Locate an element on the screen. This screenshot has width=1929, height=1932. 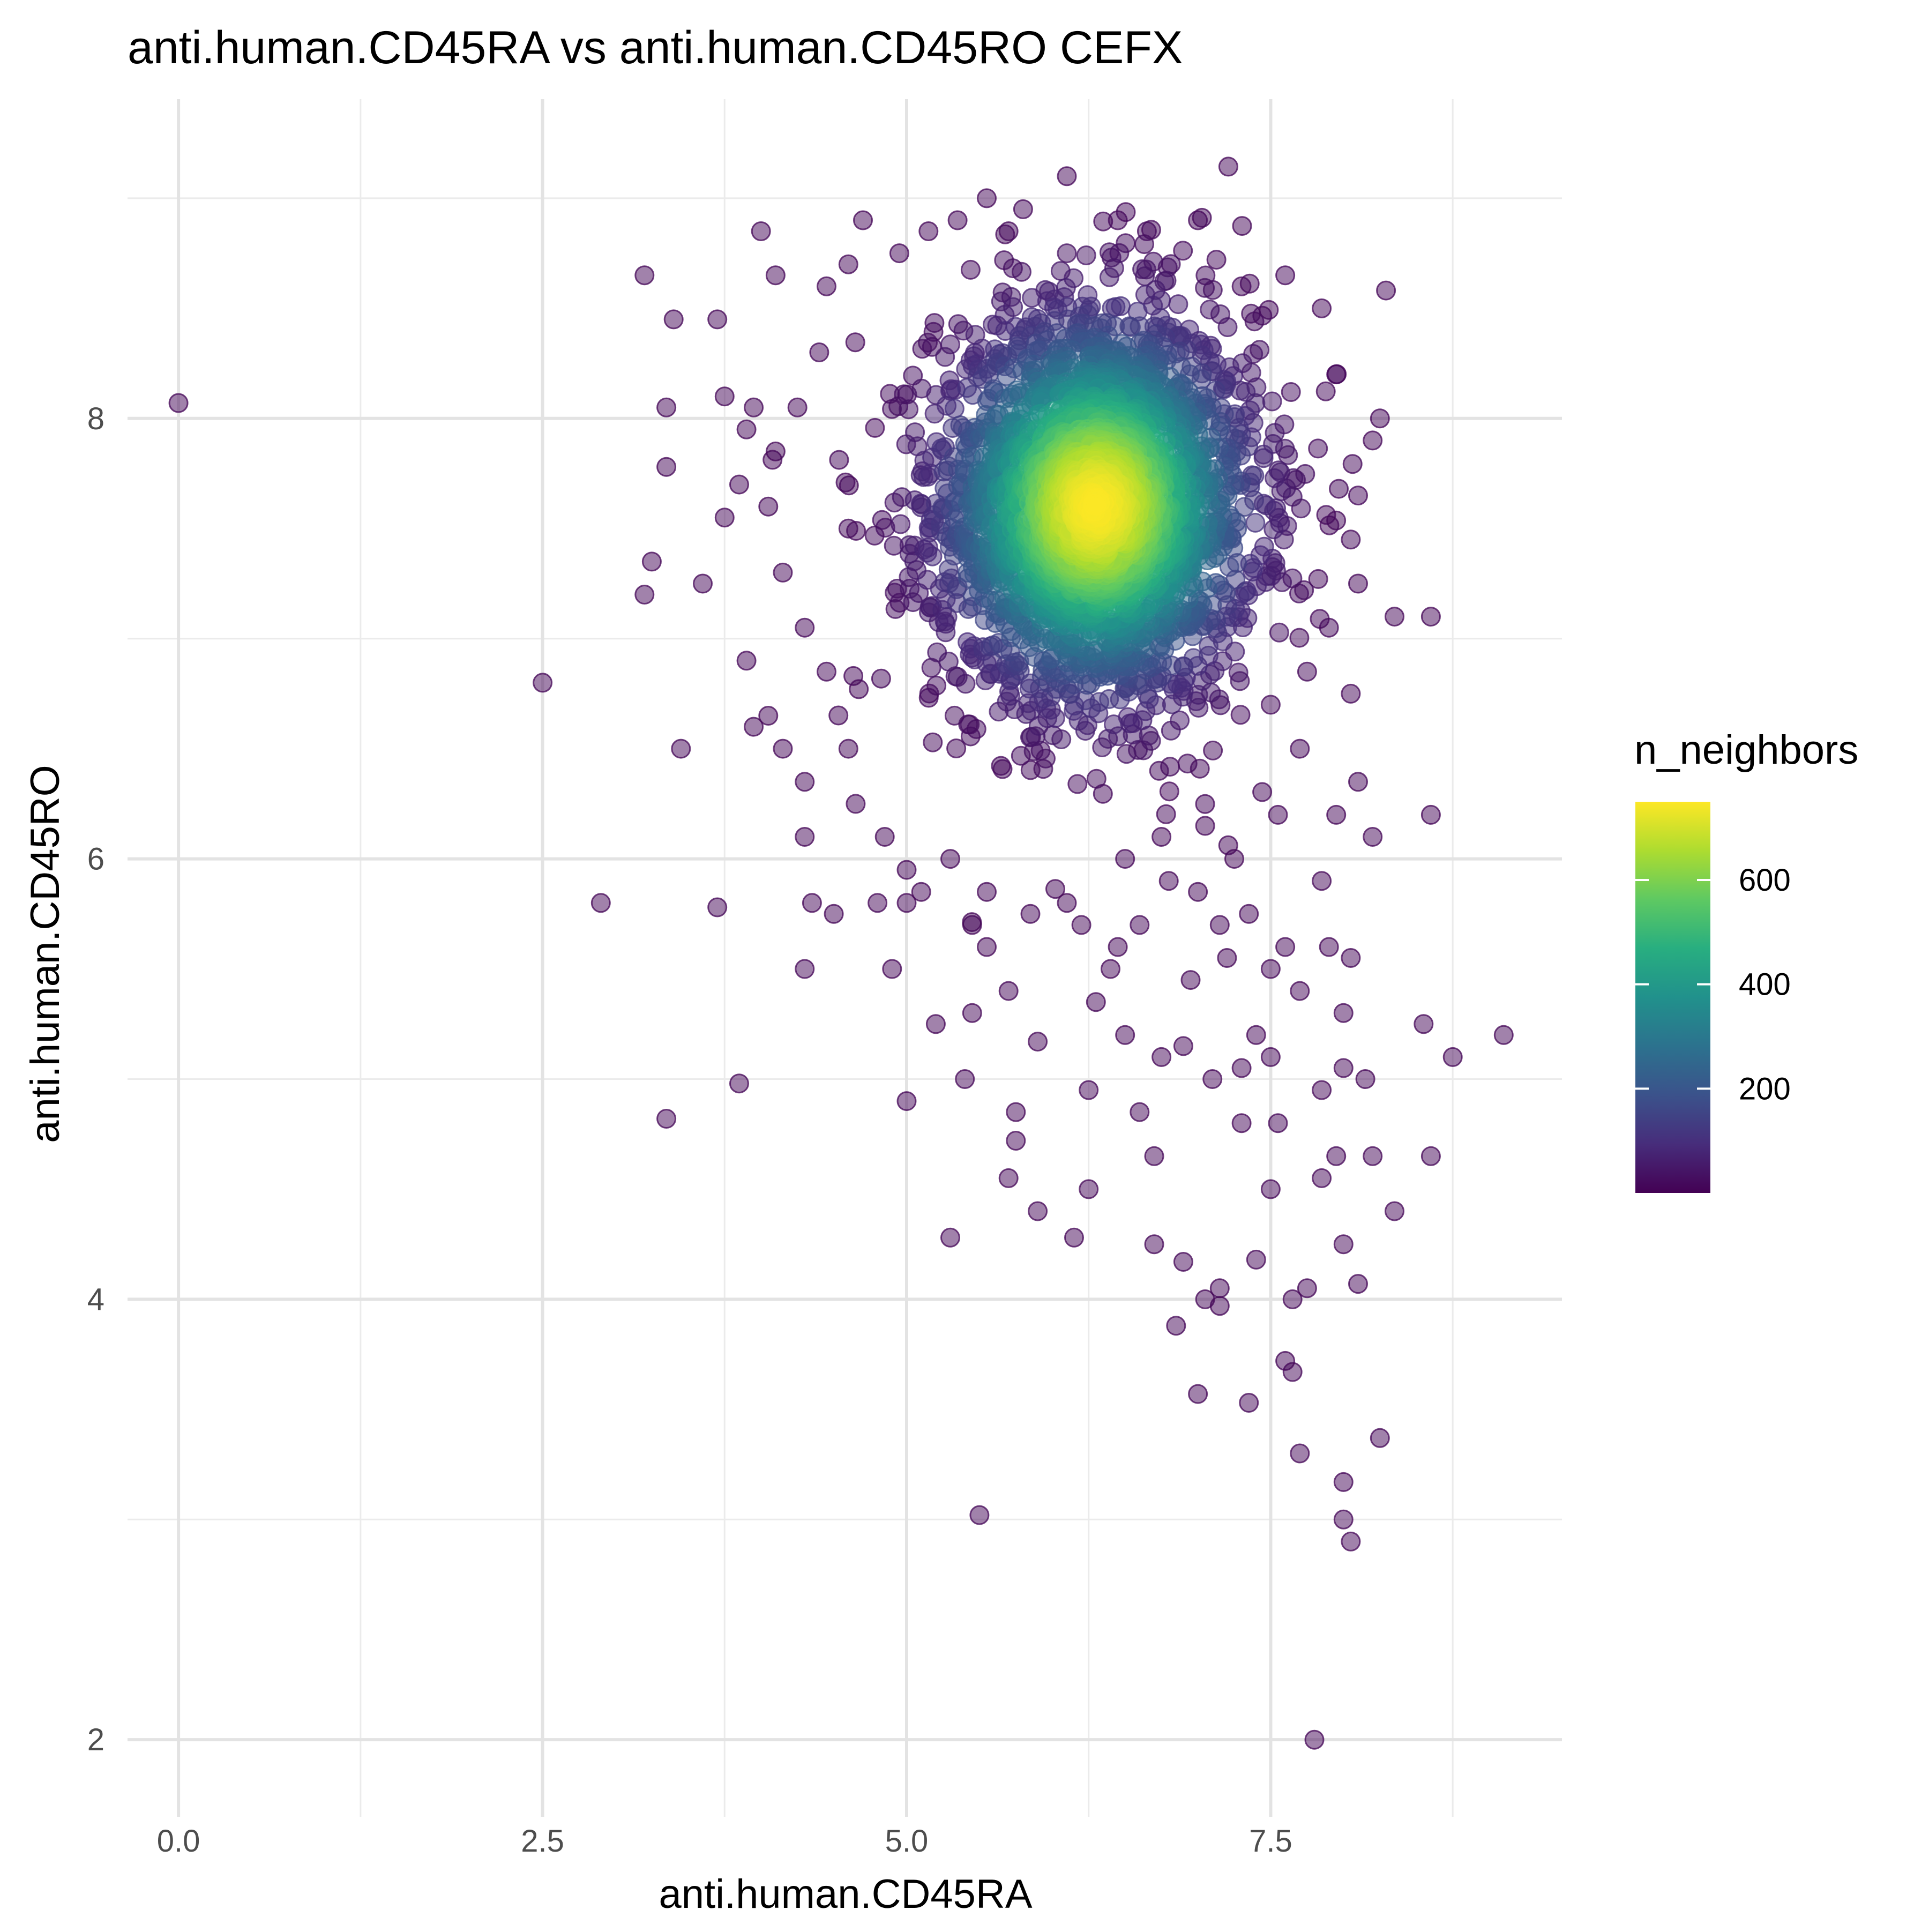
x-tick-label: 7.5 is located at coordinates (1270, 1841).